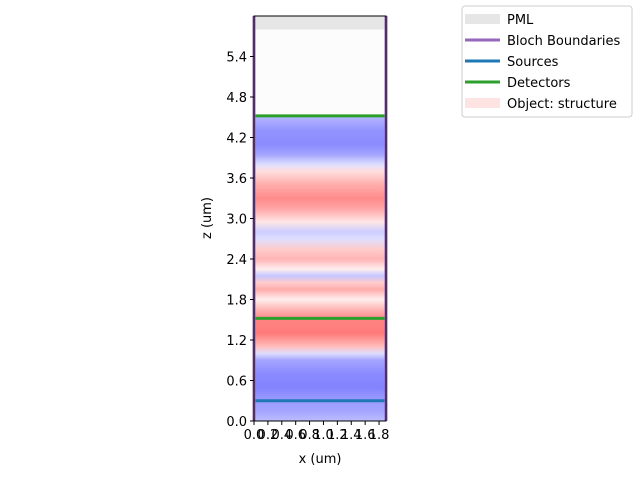 This screenshot has width=640, height=480. Describe the element at coordinates (236, 301) in the screenshot. I see `y-tick-label: 1.8` at that location.